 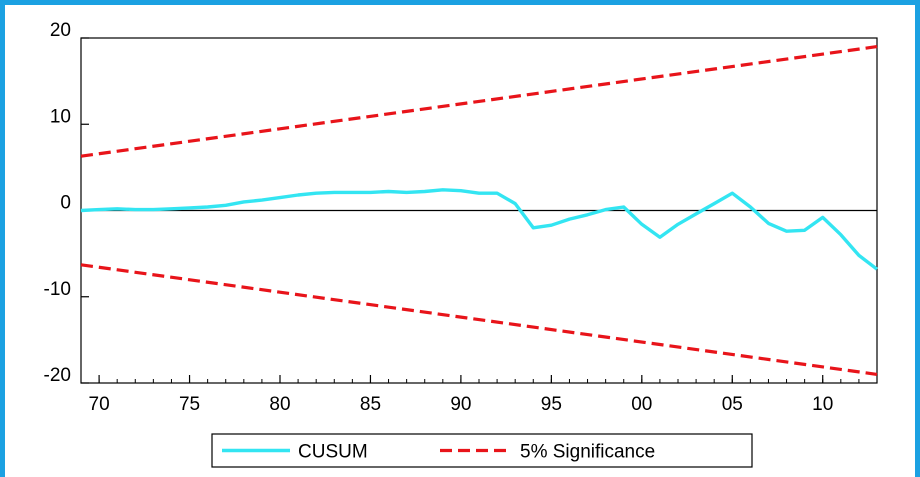 What do you see at coordinates (460, 404) in the screenshot?
I see `x-tick-label: 90` at bounding box center [460, 404].